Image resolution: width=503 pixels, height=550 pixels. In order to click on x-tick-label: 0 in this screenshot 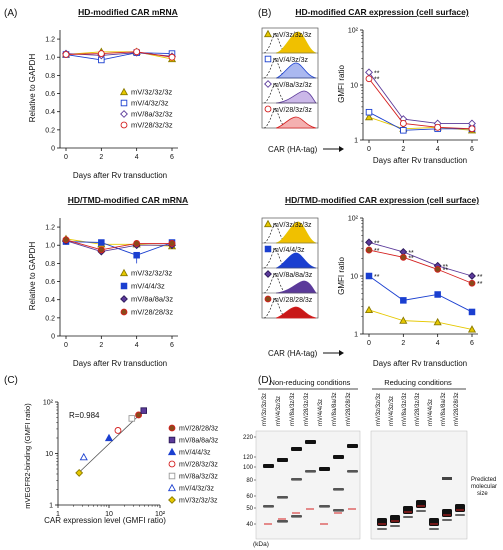, I will do `click(369, 149)`.